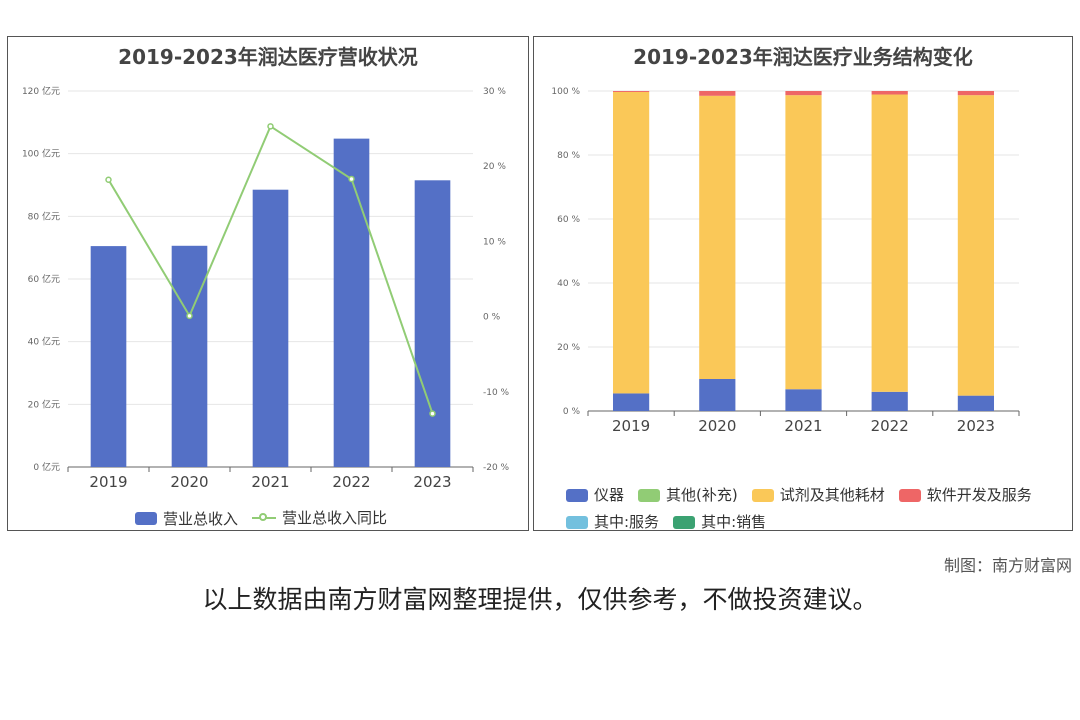 The height and width of the screenshot is (720, 1080). Describe the element at coordinates (41, 154) in the screenshot. I see `y-tick-label-left: 100 亿元` at that location.